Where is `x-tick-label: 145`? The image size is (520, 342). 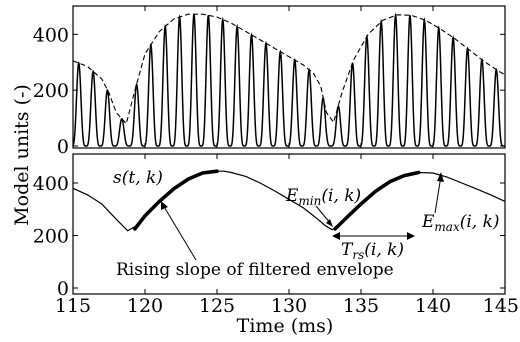 x-tick-label: 145 is located at coordinates (501, 306).